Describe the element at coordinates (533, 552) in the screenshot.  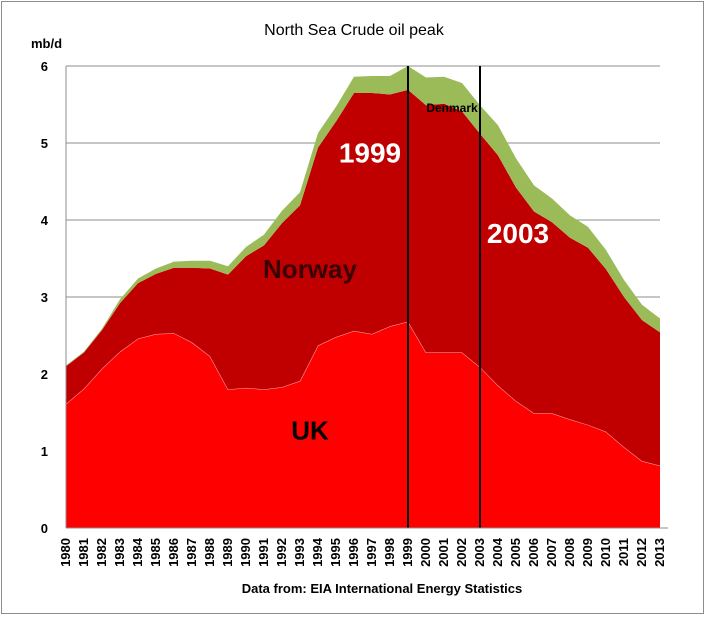
I see `x-tick-label: 2006` at that location.